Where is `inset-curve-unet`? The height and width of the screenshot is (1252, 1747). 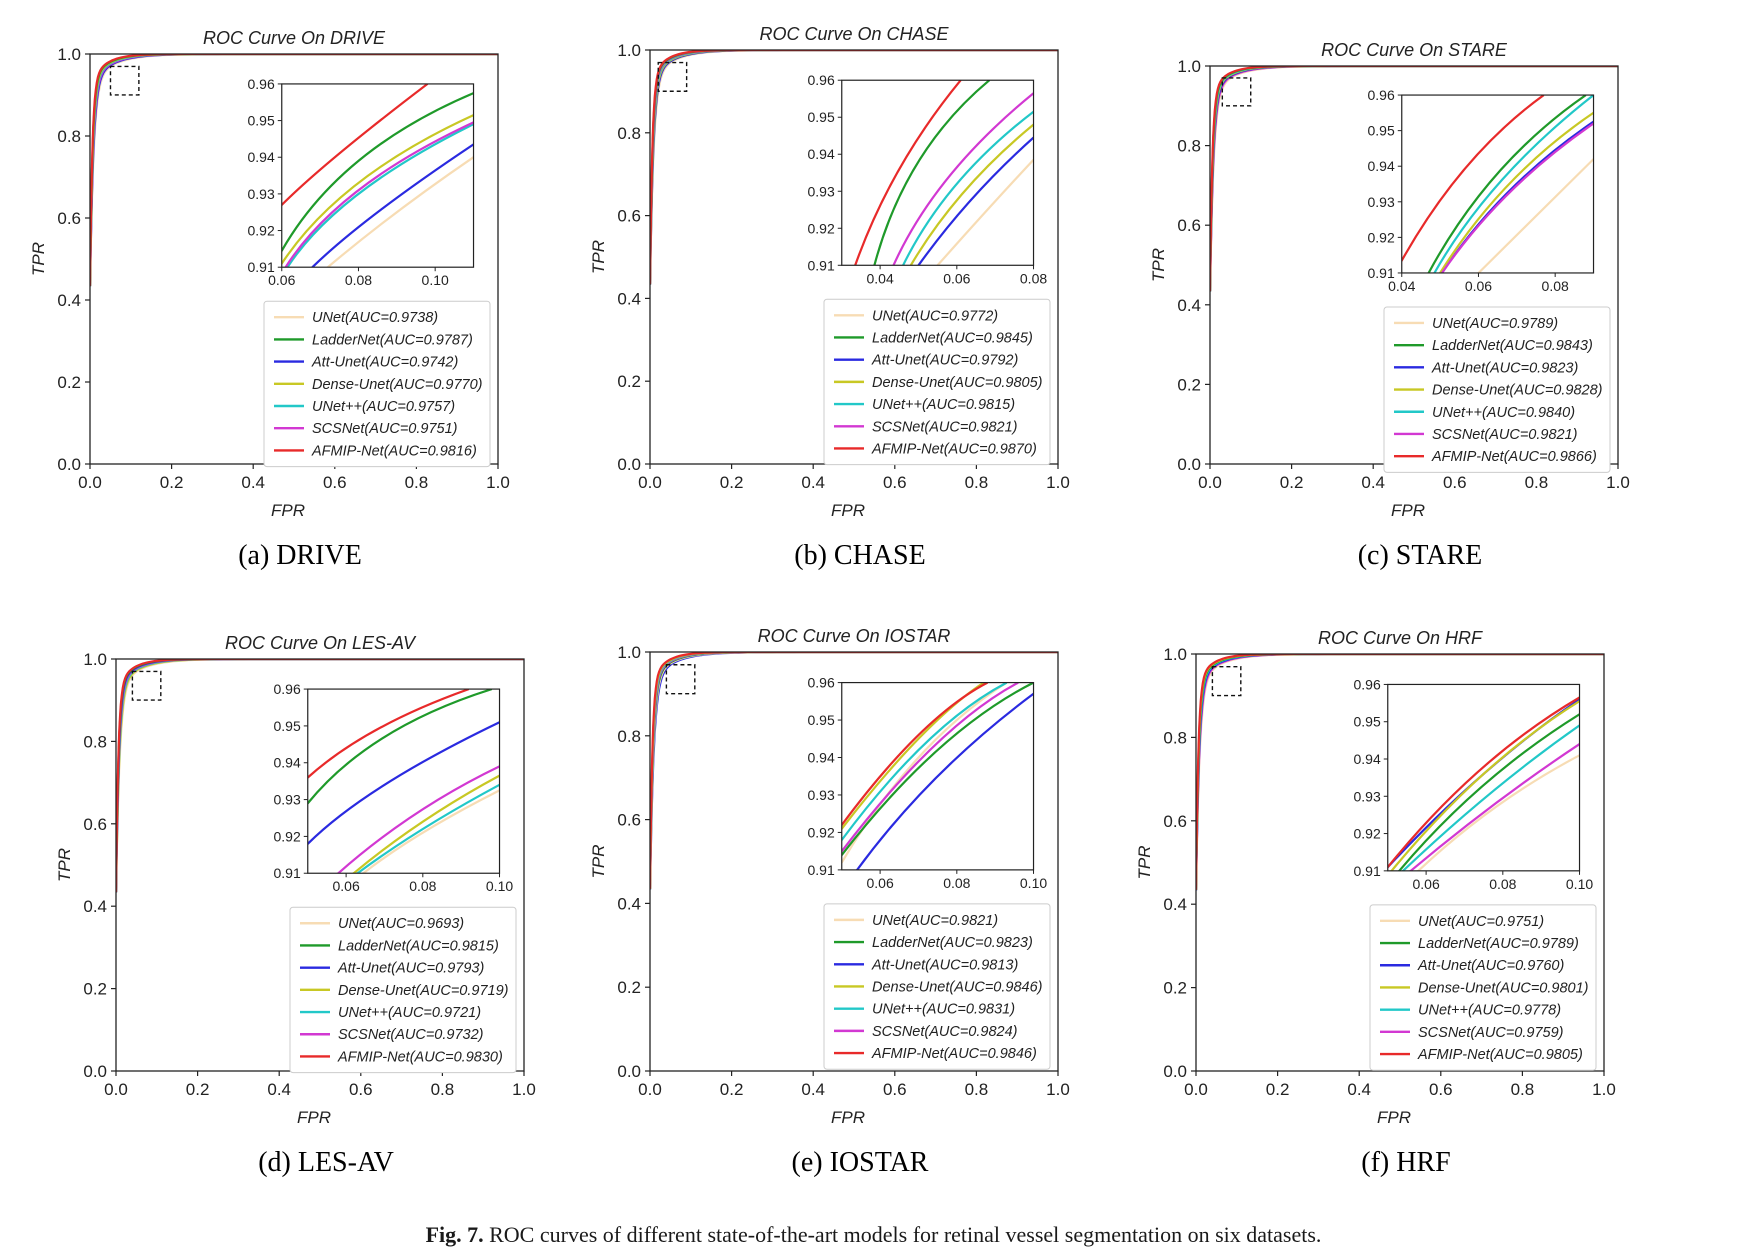
inset-curve-unet is located at coordinates (985, 212).